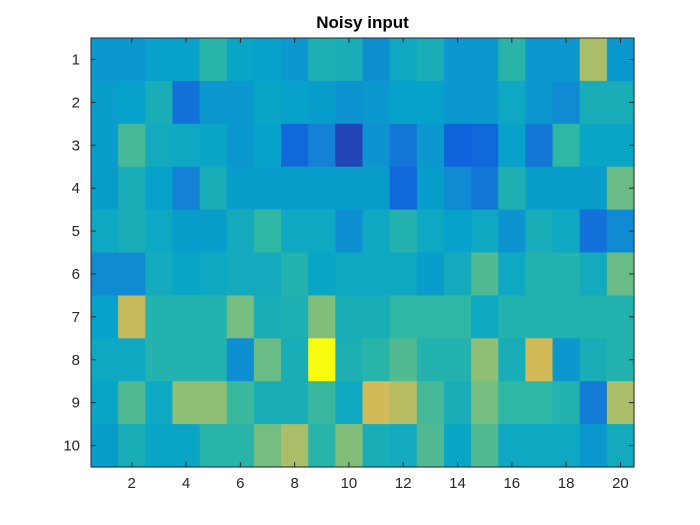  Describe the element at coordinates (186, 483) in the screenshot. I see `x-tick-label: 4` at that location.